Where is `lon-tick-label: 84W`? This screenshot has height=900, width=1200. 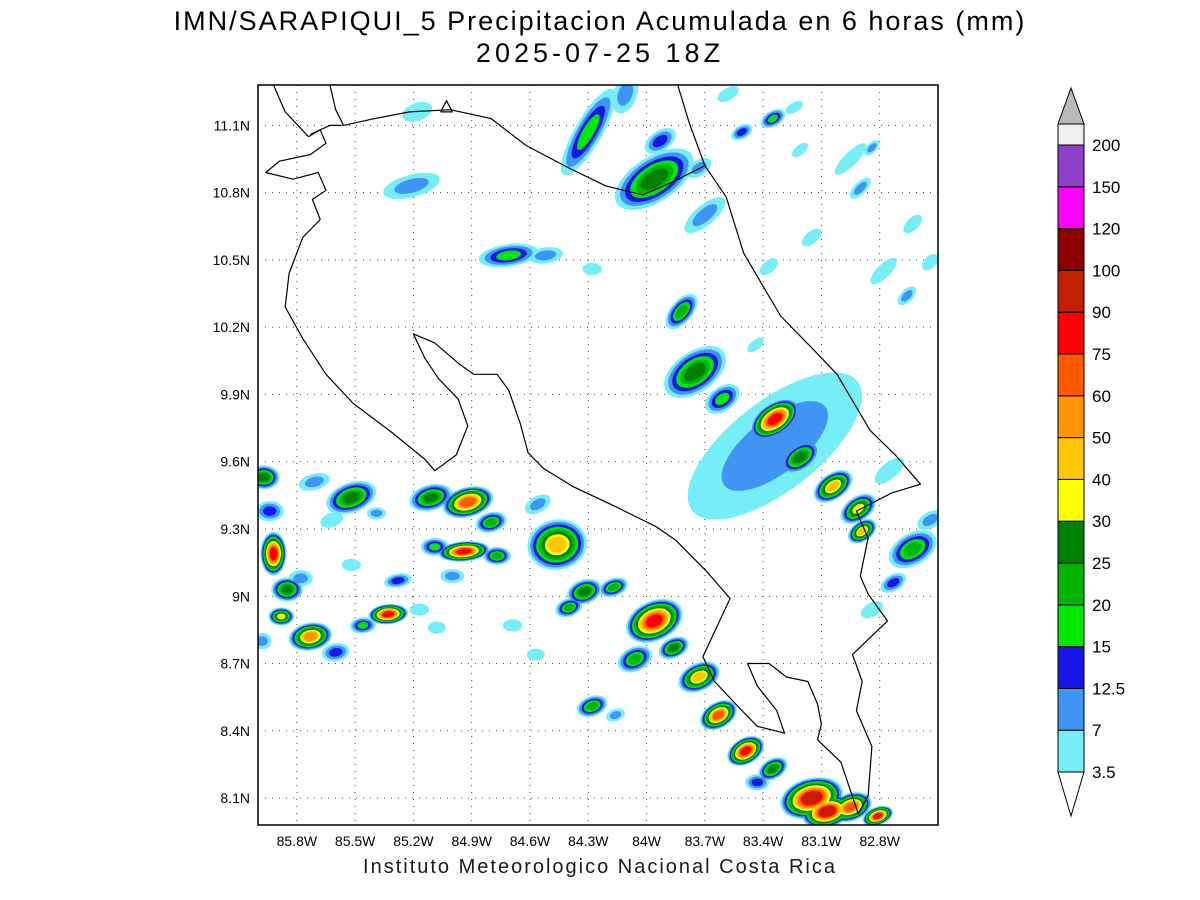 lon-tick-label: 84W is located at coordinates (647, 841).